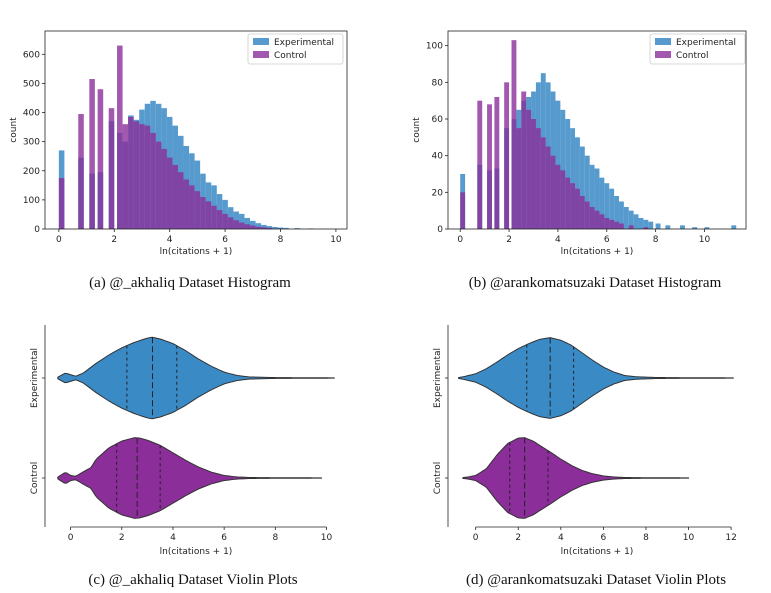 The width and height of the screenshot is (771, 593). What do you see at coordinates (173, 538) in the screenshot?
I see `violin-c-xtick-label-2: 4` at bounding box center [173, 538].